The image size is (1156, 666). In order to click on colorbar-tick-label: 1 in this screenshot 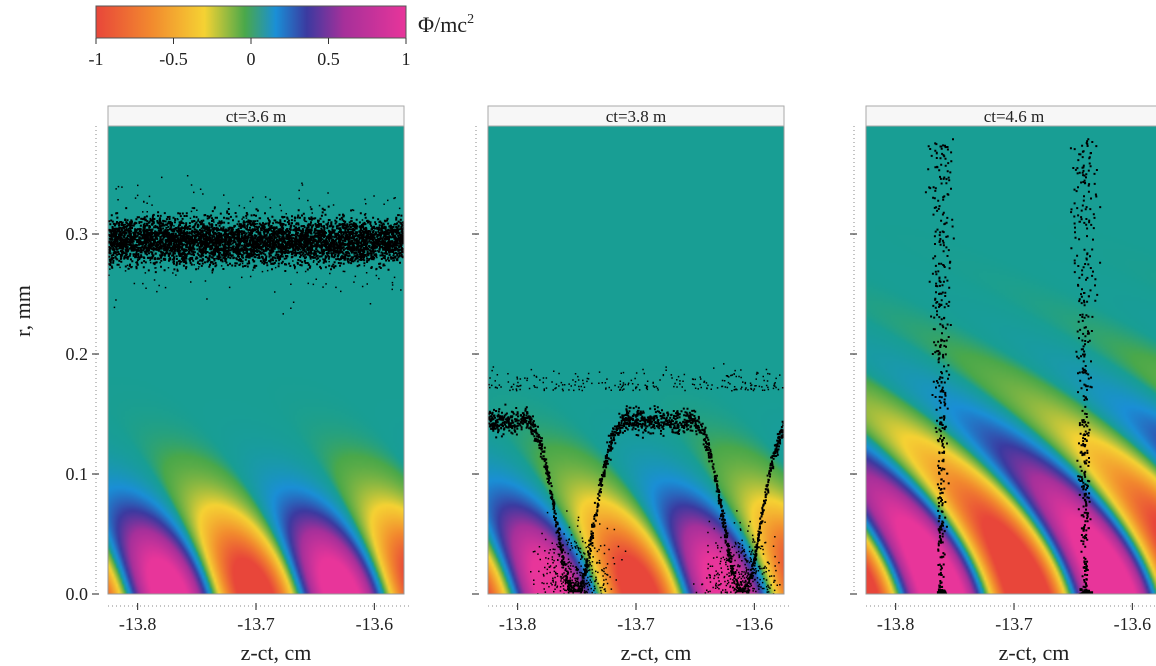, I will do `click(406, 59)`.